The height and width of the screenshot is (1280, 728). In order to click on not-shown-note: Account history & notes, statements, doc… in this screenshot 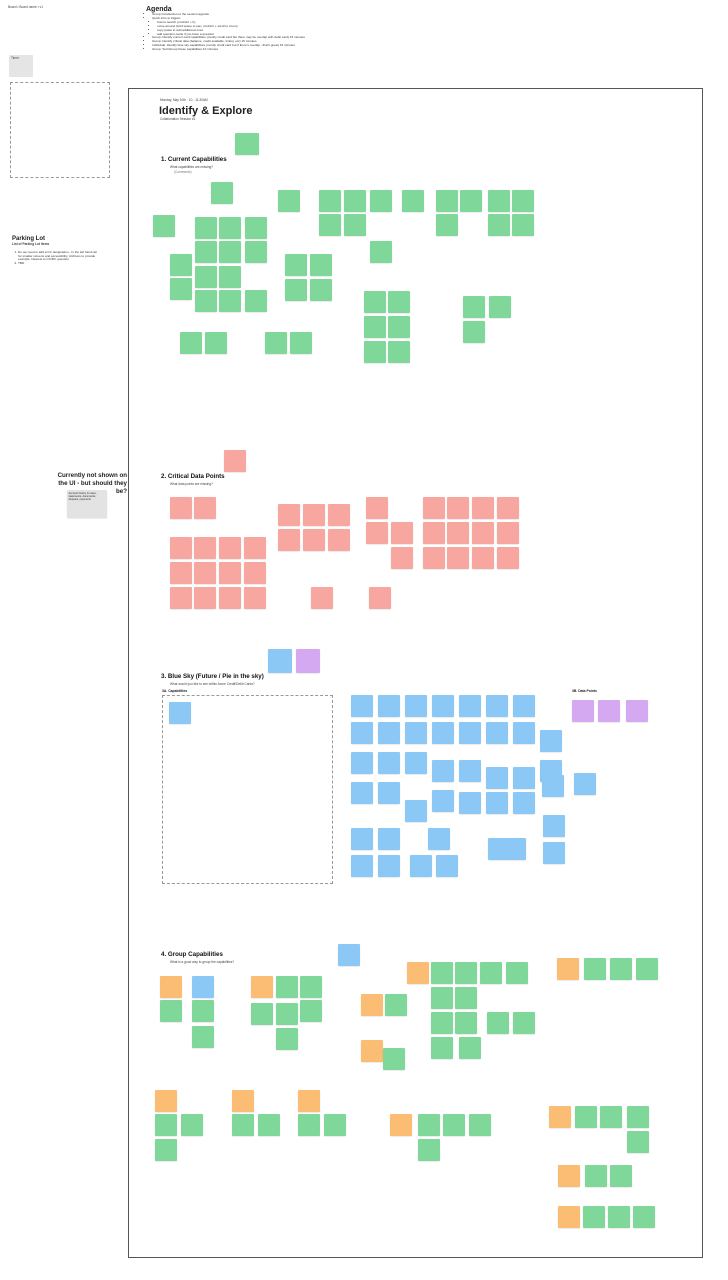, I will do `click(87, 504)`.